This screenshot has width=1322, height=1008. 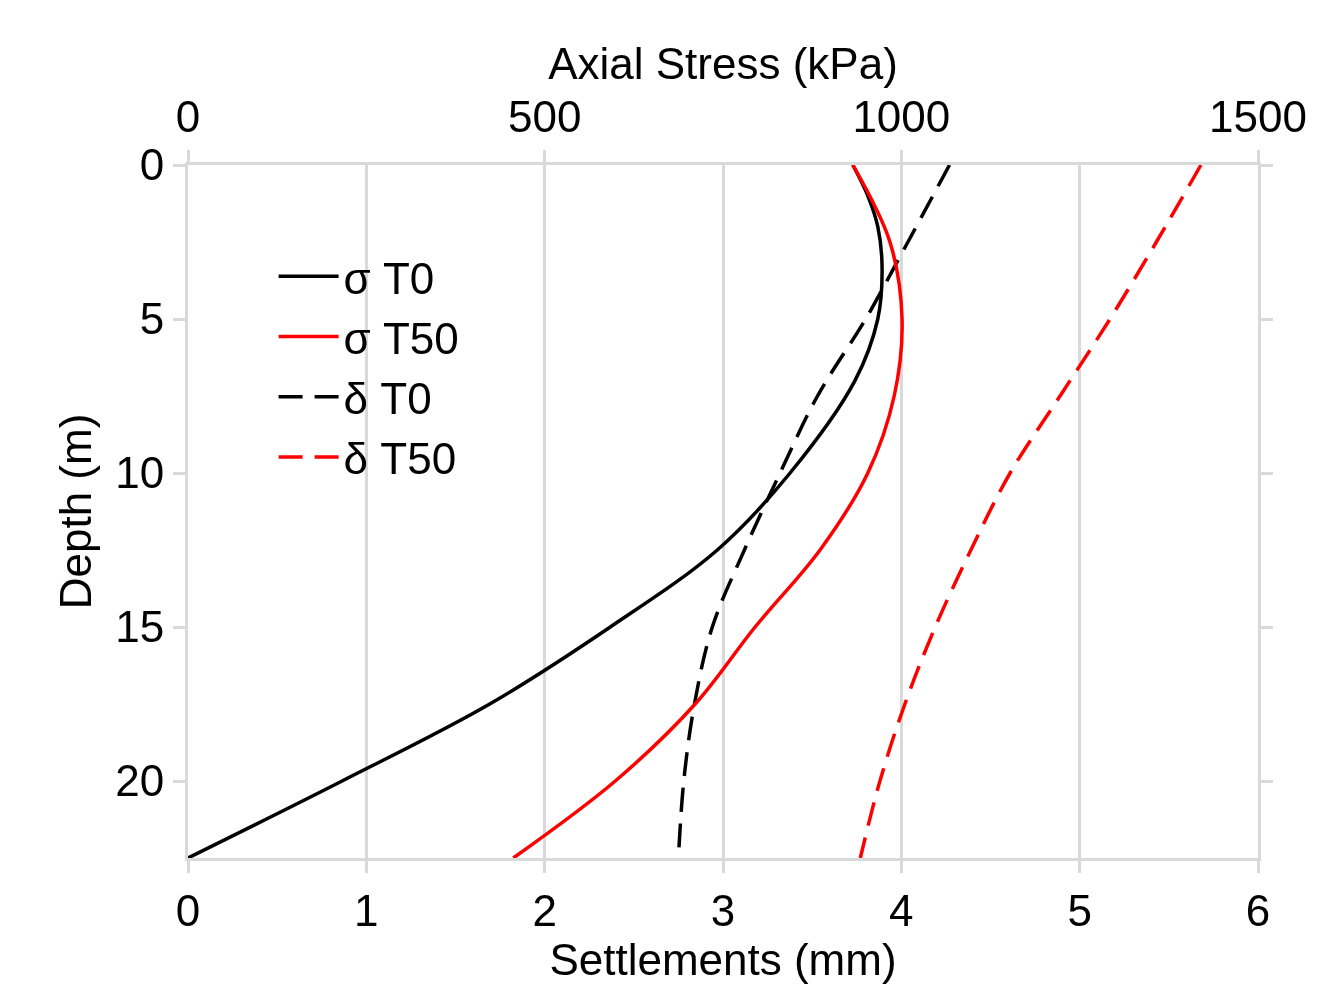 I want to click on x-tick-label: 5, so click(x=1079, y=910).